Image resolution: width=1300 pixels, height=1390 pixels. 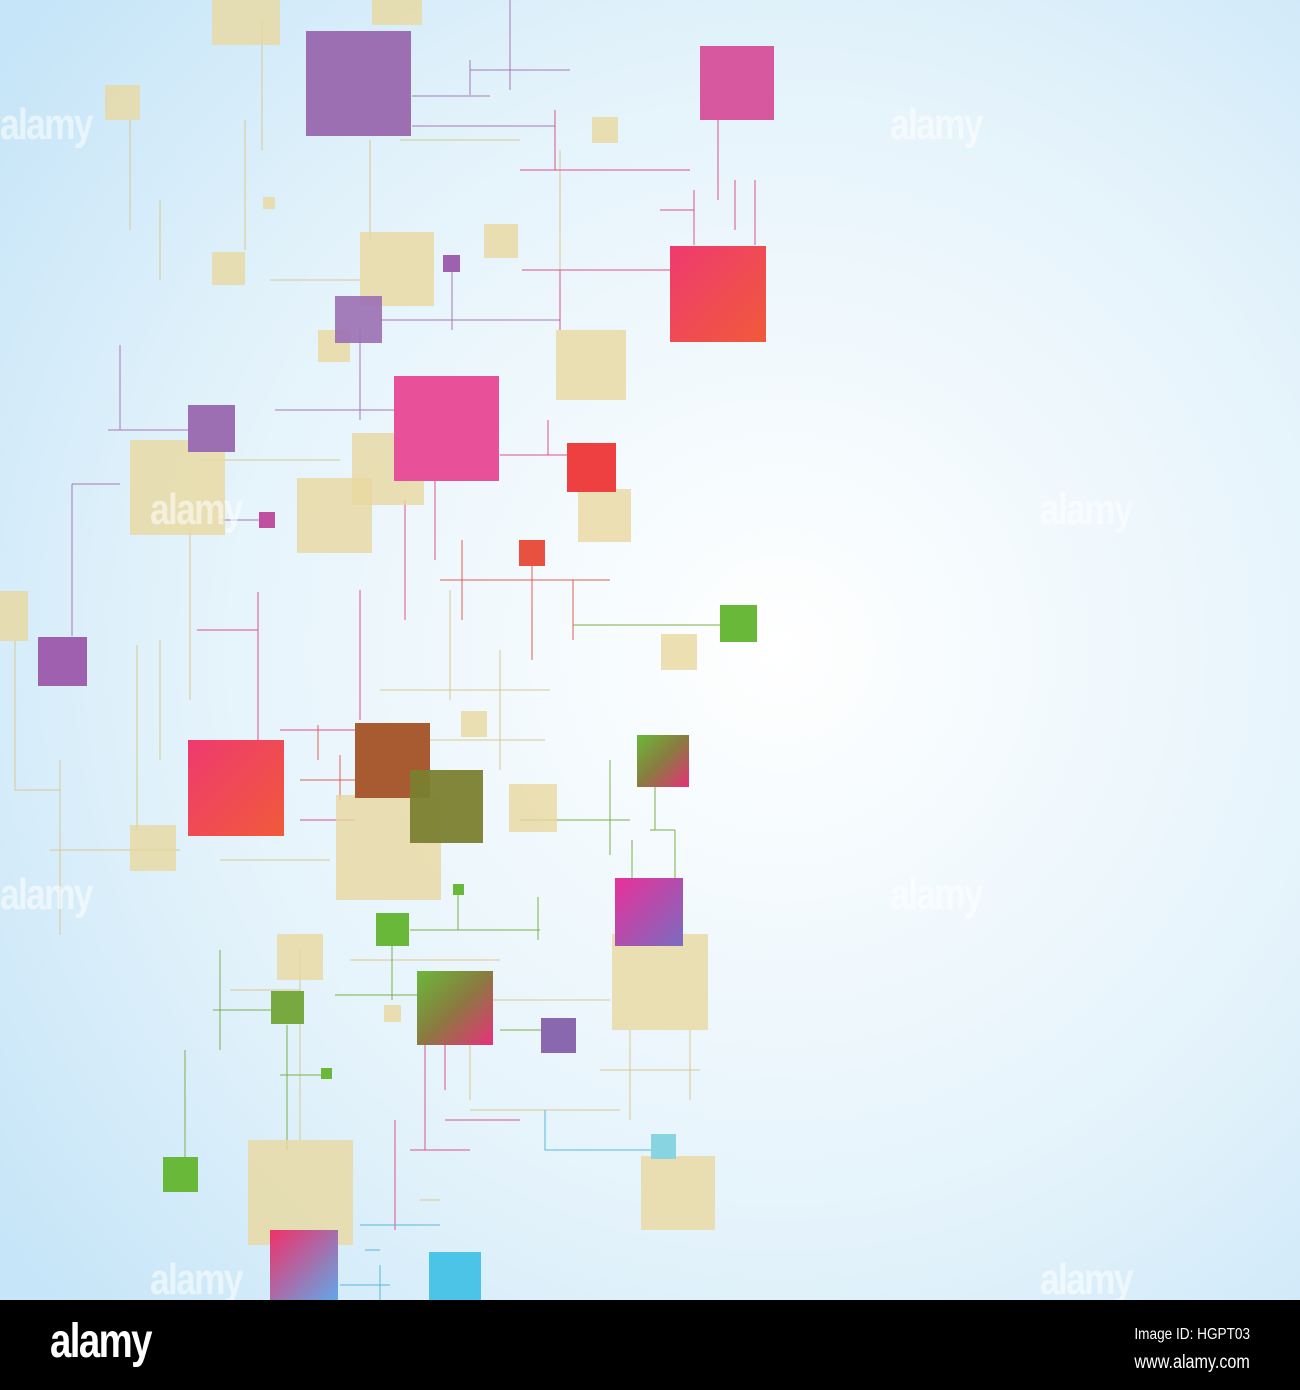 I want to click on footer-bar: alamy Image ID: HGPT03 www.alamy.com, so click(x=650, y=1345).